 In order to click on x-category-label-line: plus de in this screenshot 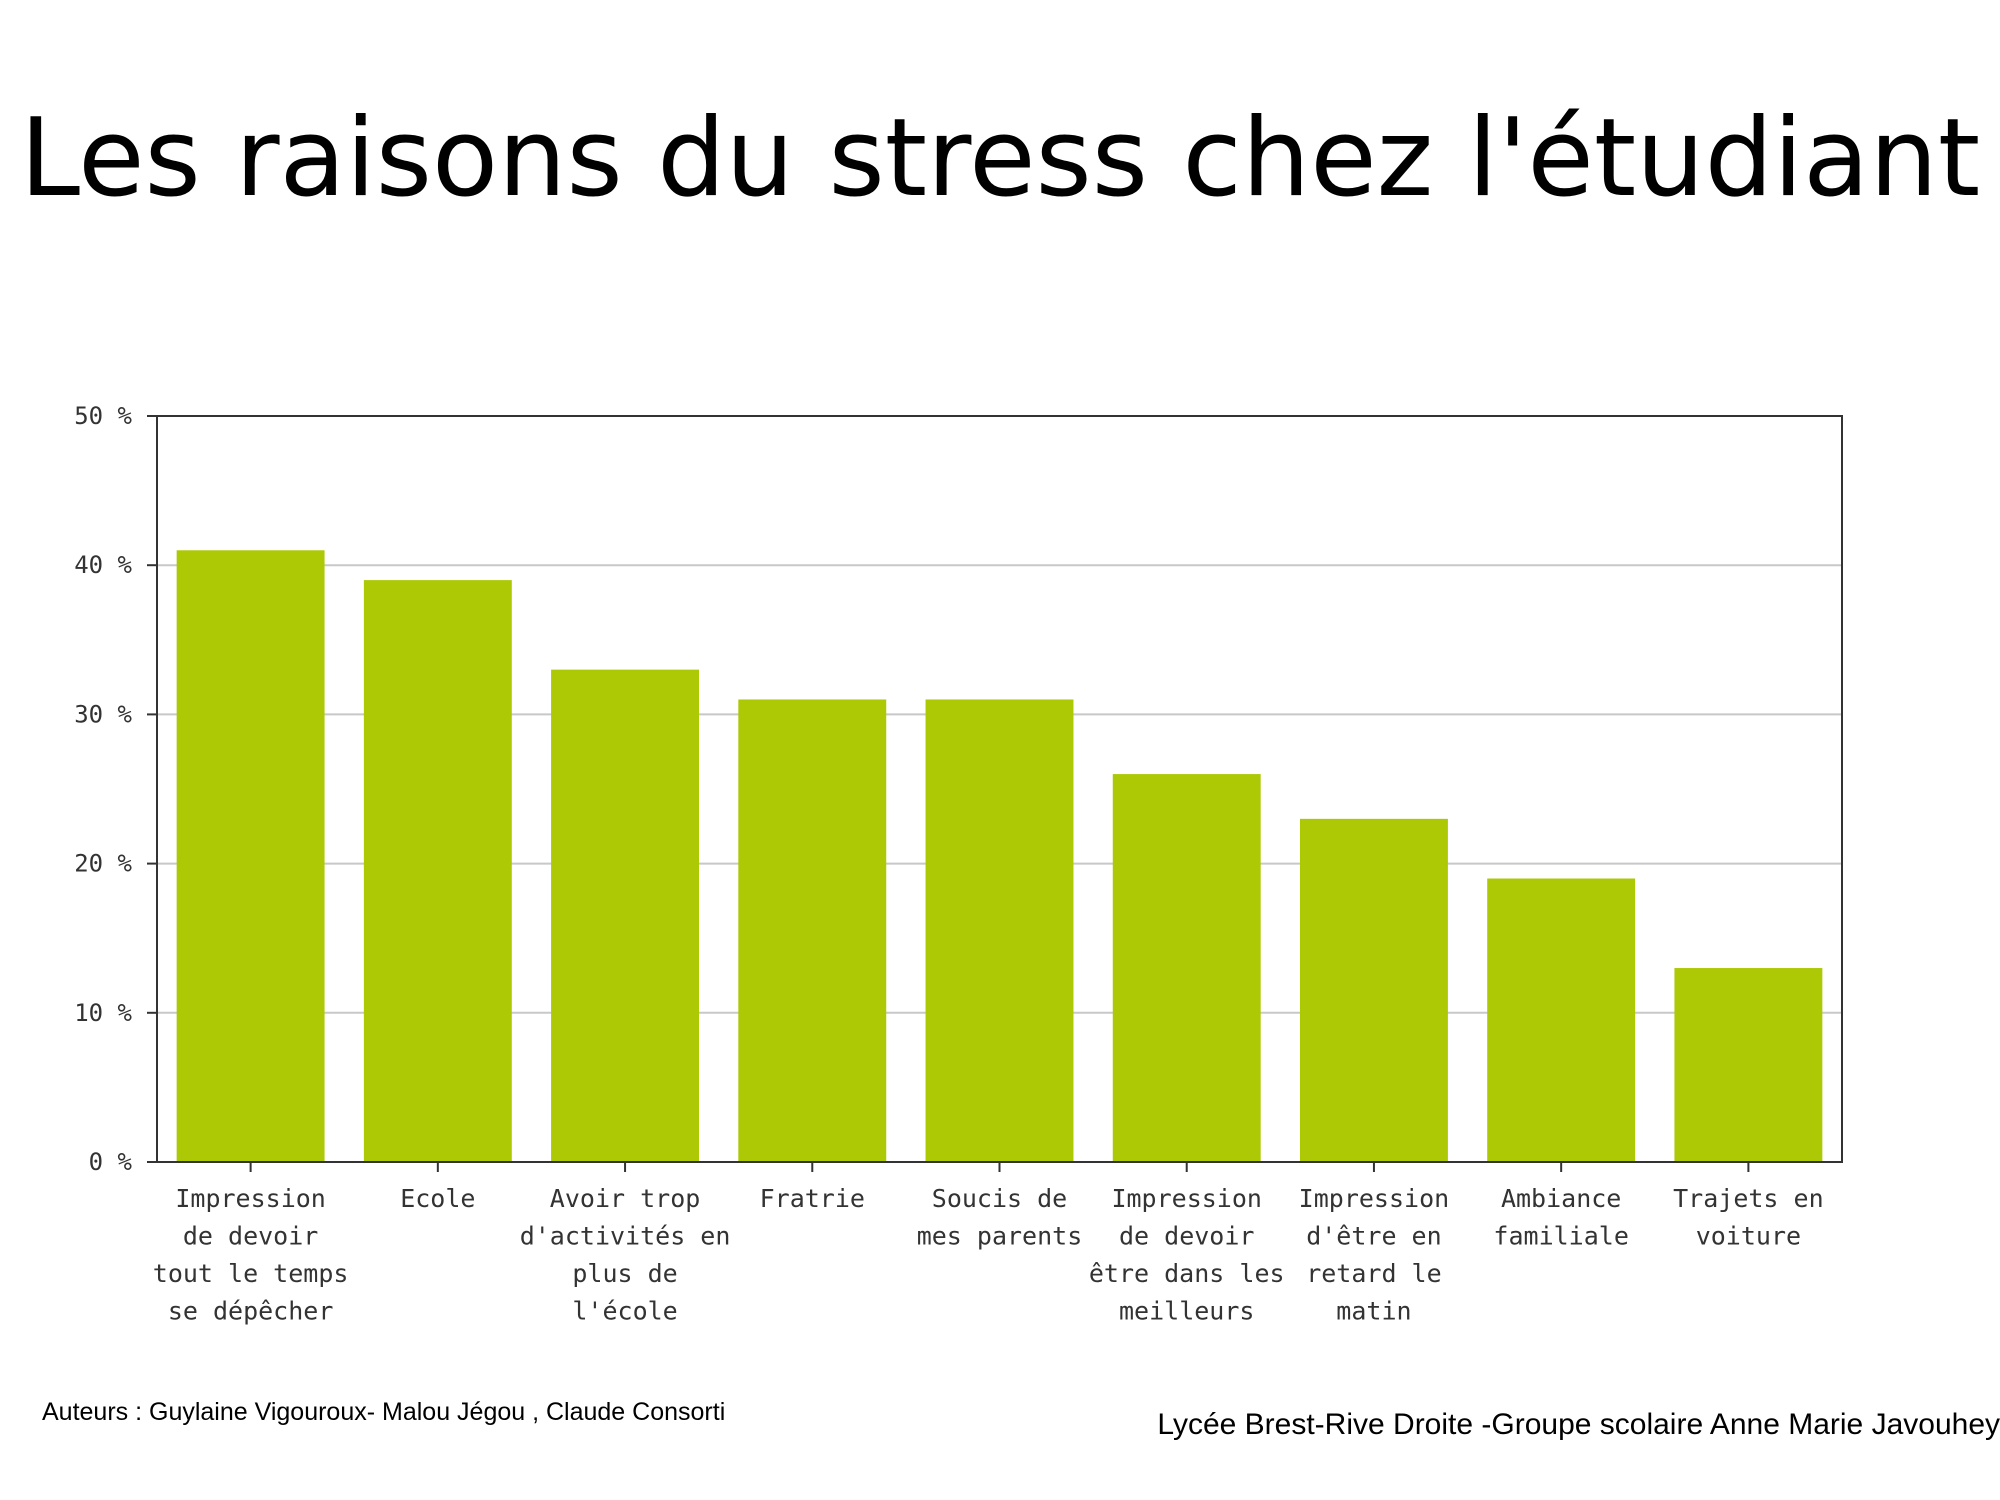, I will do `click(624, 1273)`.